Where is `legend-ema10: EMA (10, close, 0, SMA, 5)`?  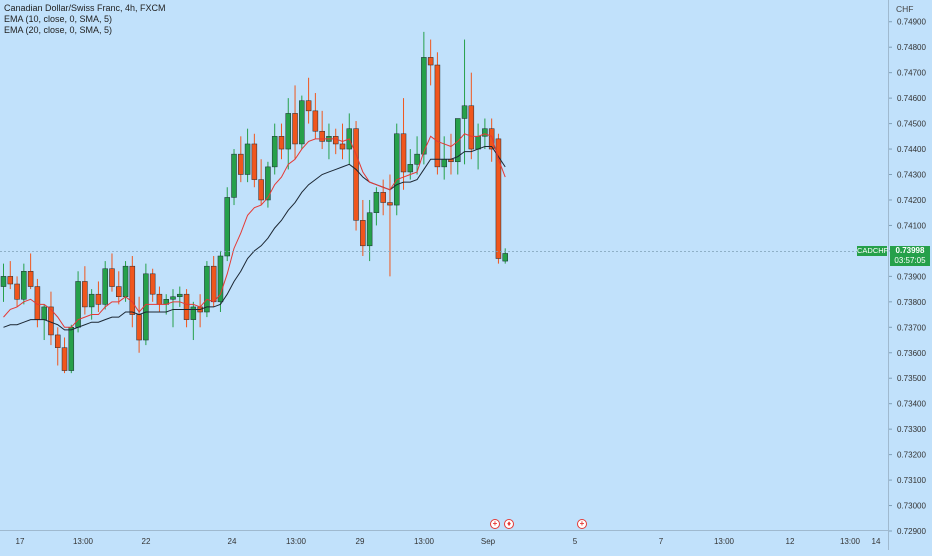 legend-ema10: EMA (10, close, 0, SMA, 5) is located at coordinates (58, 19).